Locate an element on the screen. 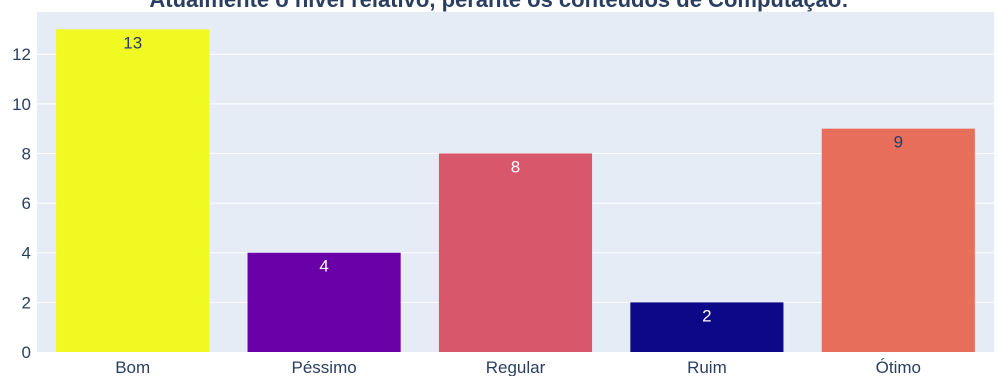 This screenshot has height=376, width=998. data-label-4: 9 is located at coordinates (898, 142).